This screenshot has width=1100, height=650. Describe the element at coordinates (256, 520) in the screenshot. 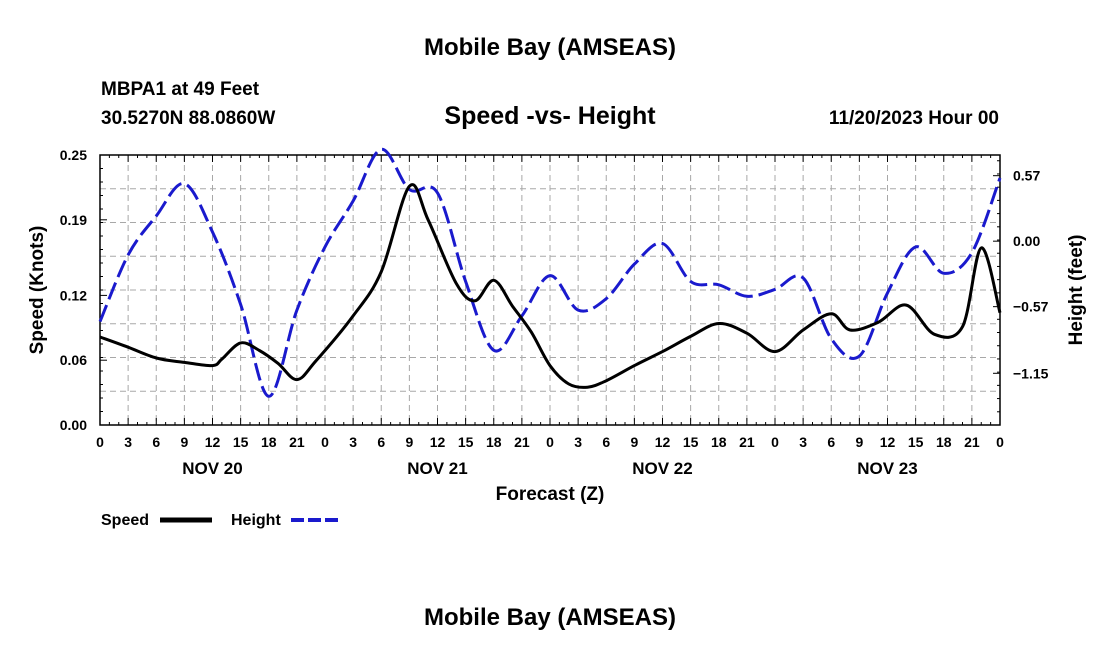

I see `legend-height-label: Height` at that location.